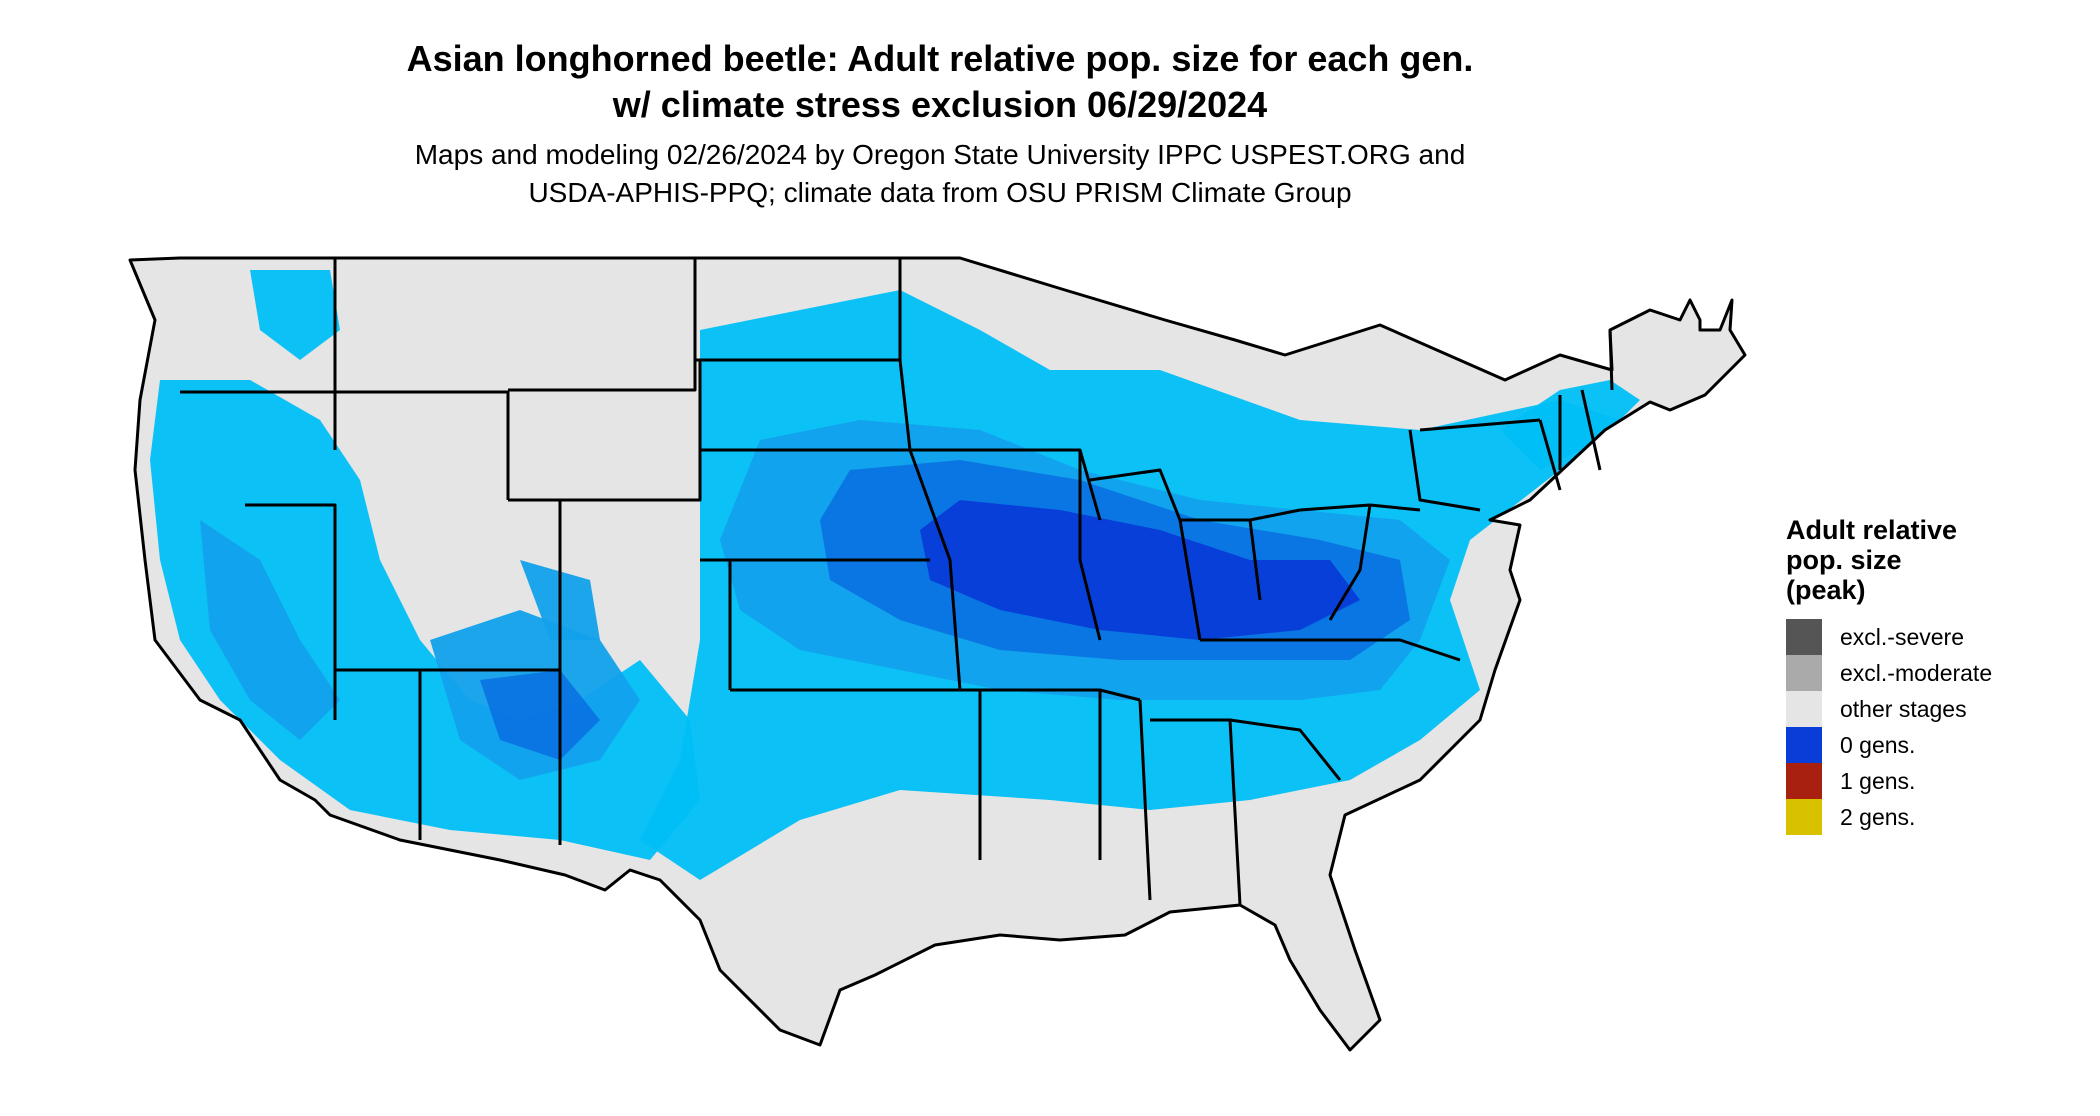 This screenshot has width=2100, height=1116. What do you see at coordinates (940, 104) in the screenshot?
I see `map-title-line-2: w/ climate stress exclusion 06/29/2024` at bounding box center [940, 104].